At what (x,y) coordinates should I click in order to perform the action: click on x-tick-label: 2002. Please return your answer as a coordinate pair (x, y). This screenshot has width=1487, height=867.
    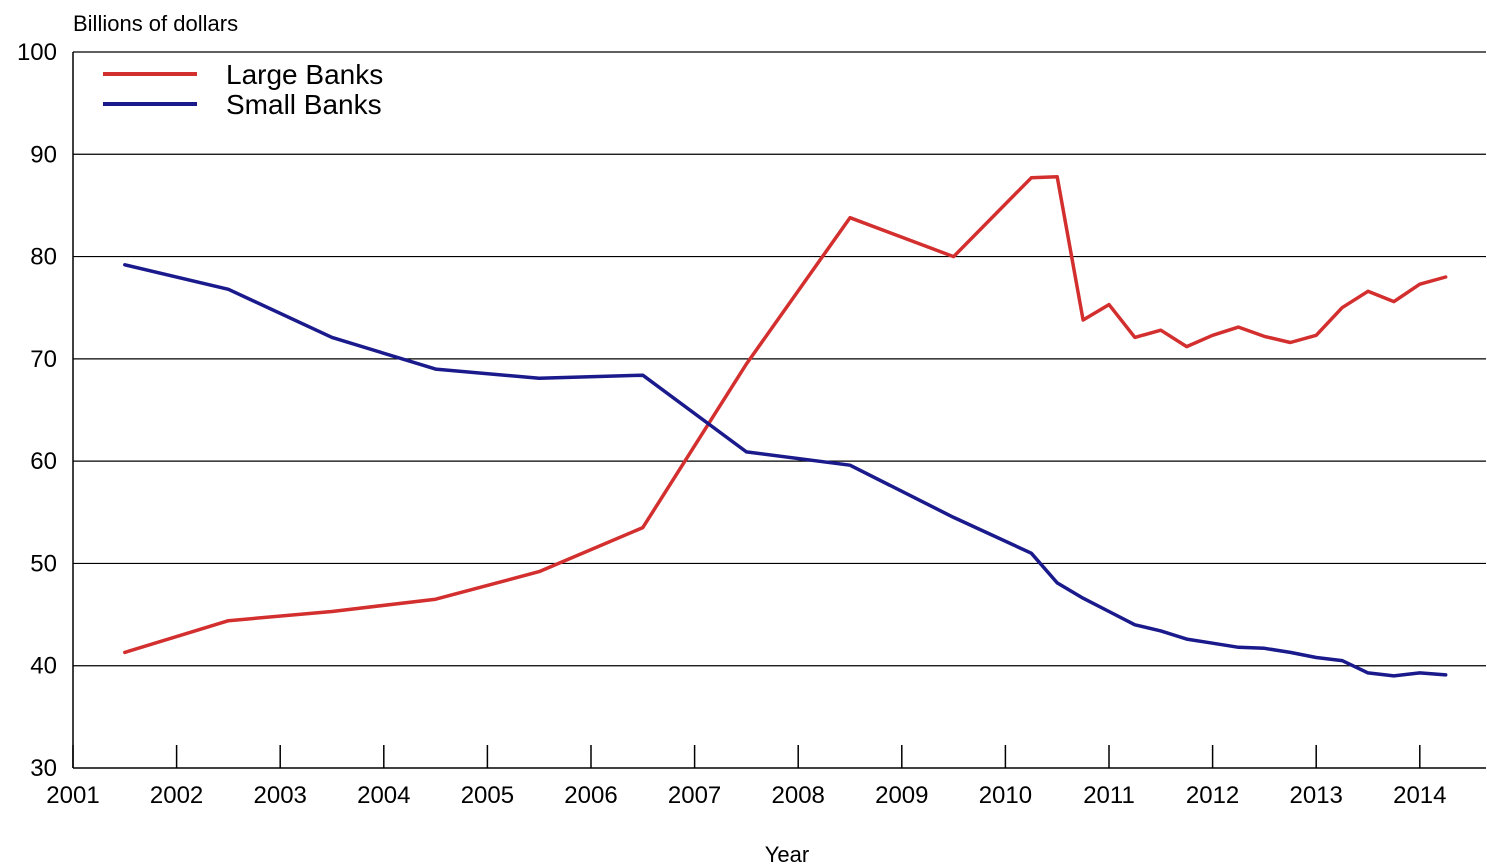
    Looking at the image, I should click on (176, 795).